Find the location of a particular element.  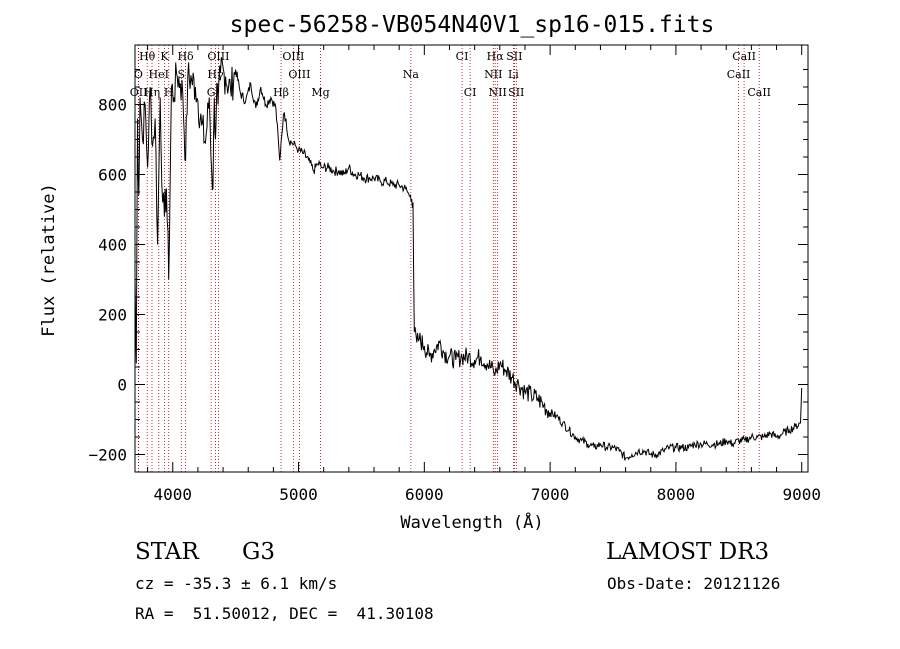

line-marker-label: Hγ is located at coordinates (215, 74).